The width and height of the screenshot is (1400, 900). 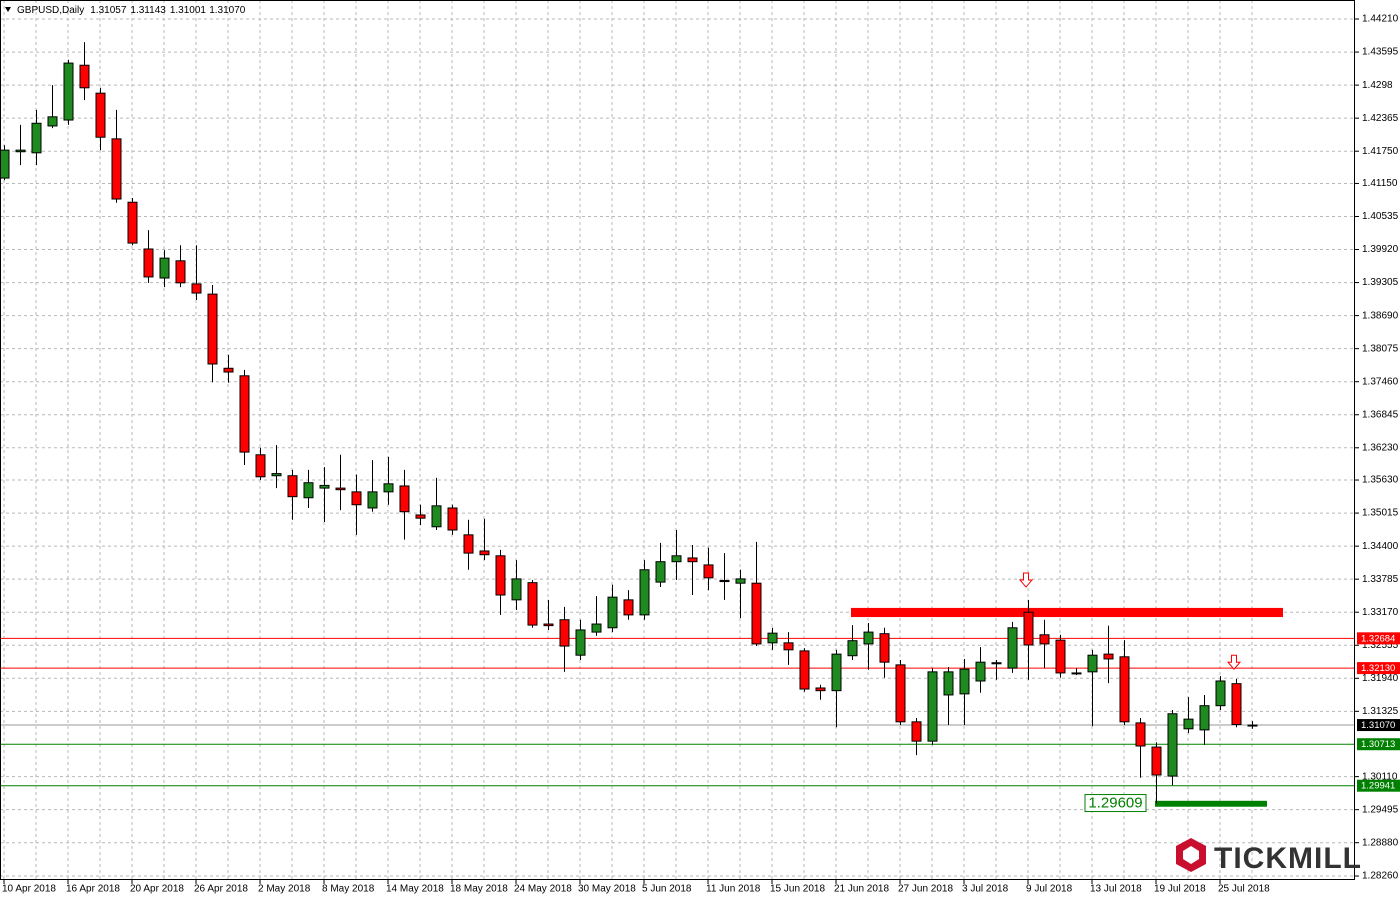 What do you see at coordinates (1049, 889) in the screenshot?
I see `x-tick-label: 9 Jul 2018` at bounding box center [1049, 889].